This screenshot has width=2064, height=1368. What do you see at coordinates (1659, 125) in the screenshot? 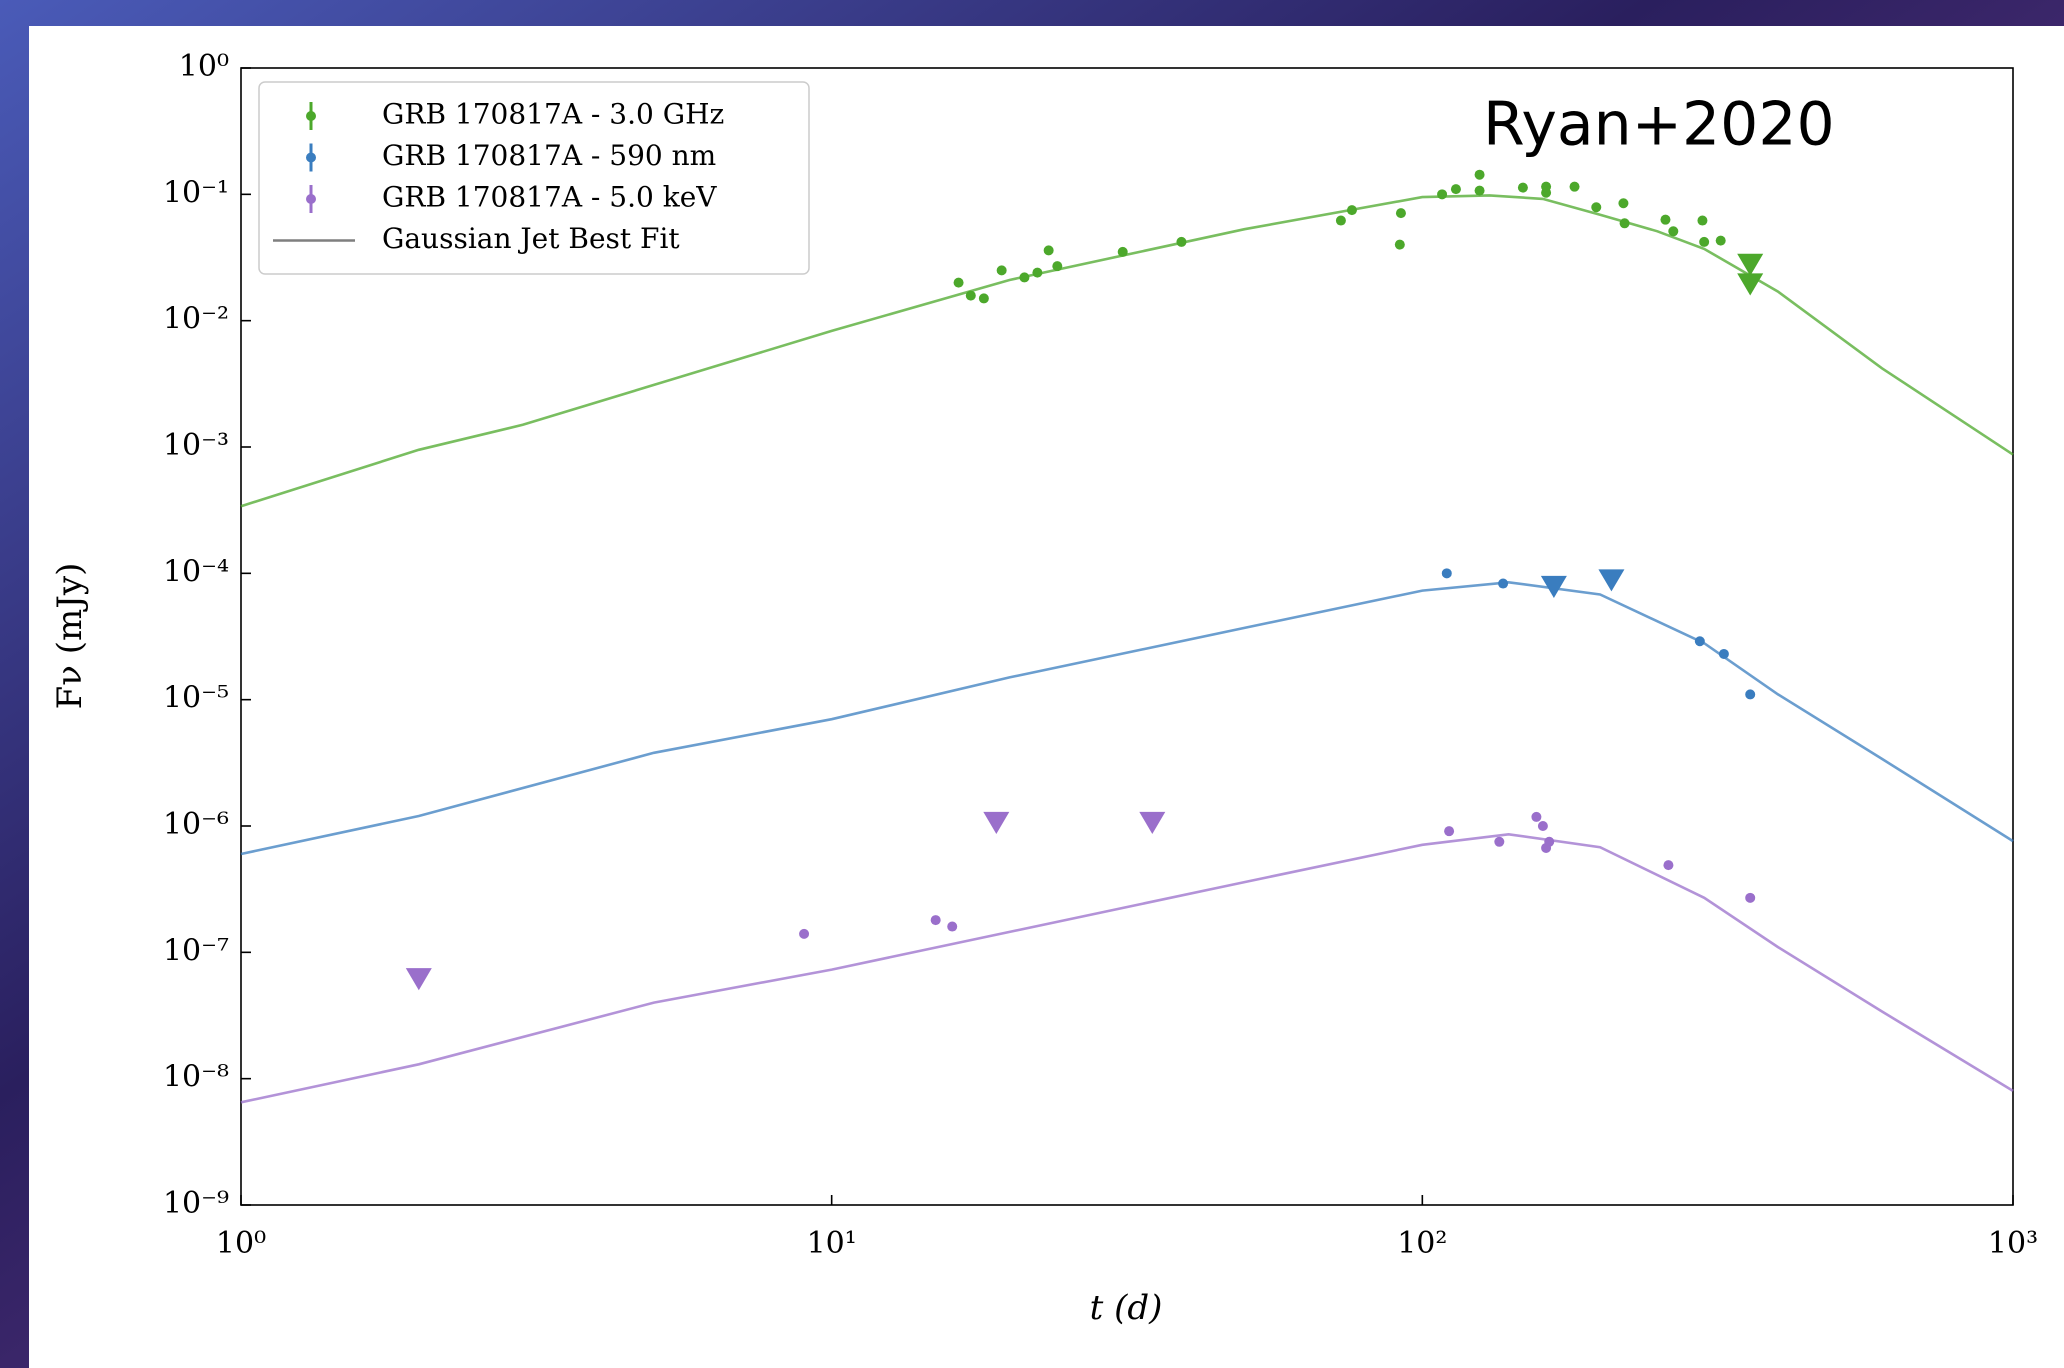
I see `annotation: Ryan+2020` at bounding box center [1659, 125].